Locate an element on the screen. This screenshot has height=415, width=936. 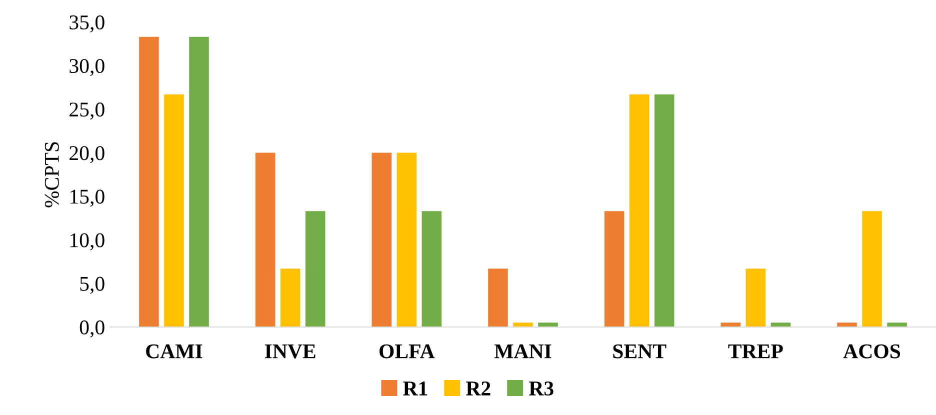
x-tick-label: MANI is located at coordinates (523, 351).